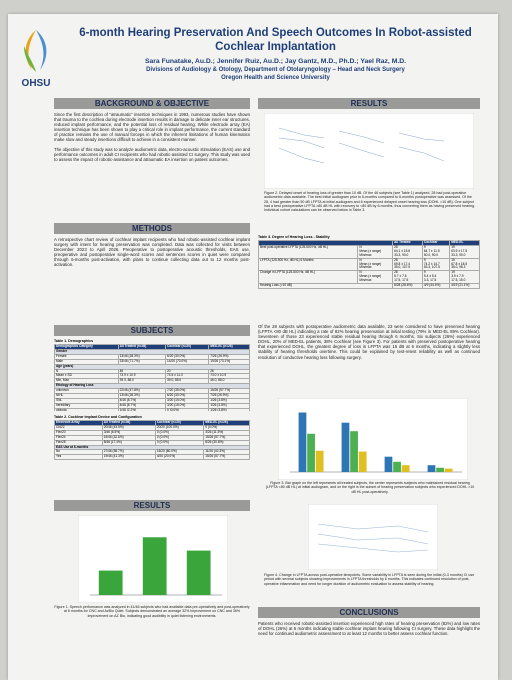  I want to click on table-cell: 19 3.9 ± 7.9 17.5, 15.0, so click(464, 277).